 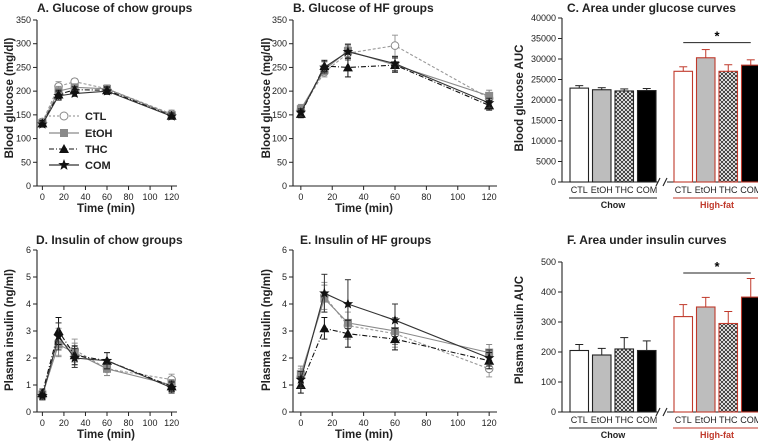 I want to click on y-tick-label: 10000, so click(x=543, y=141).